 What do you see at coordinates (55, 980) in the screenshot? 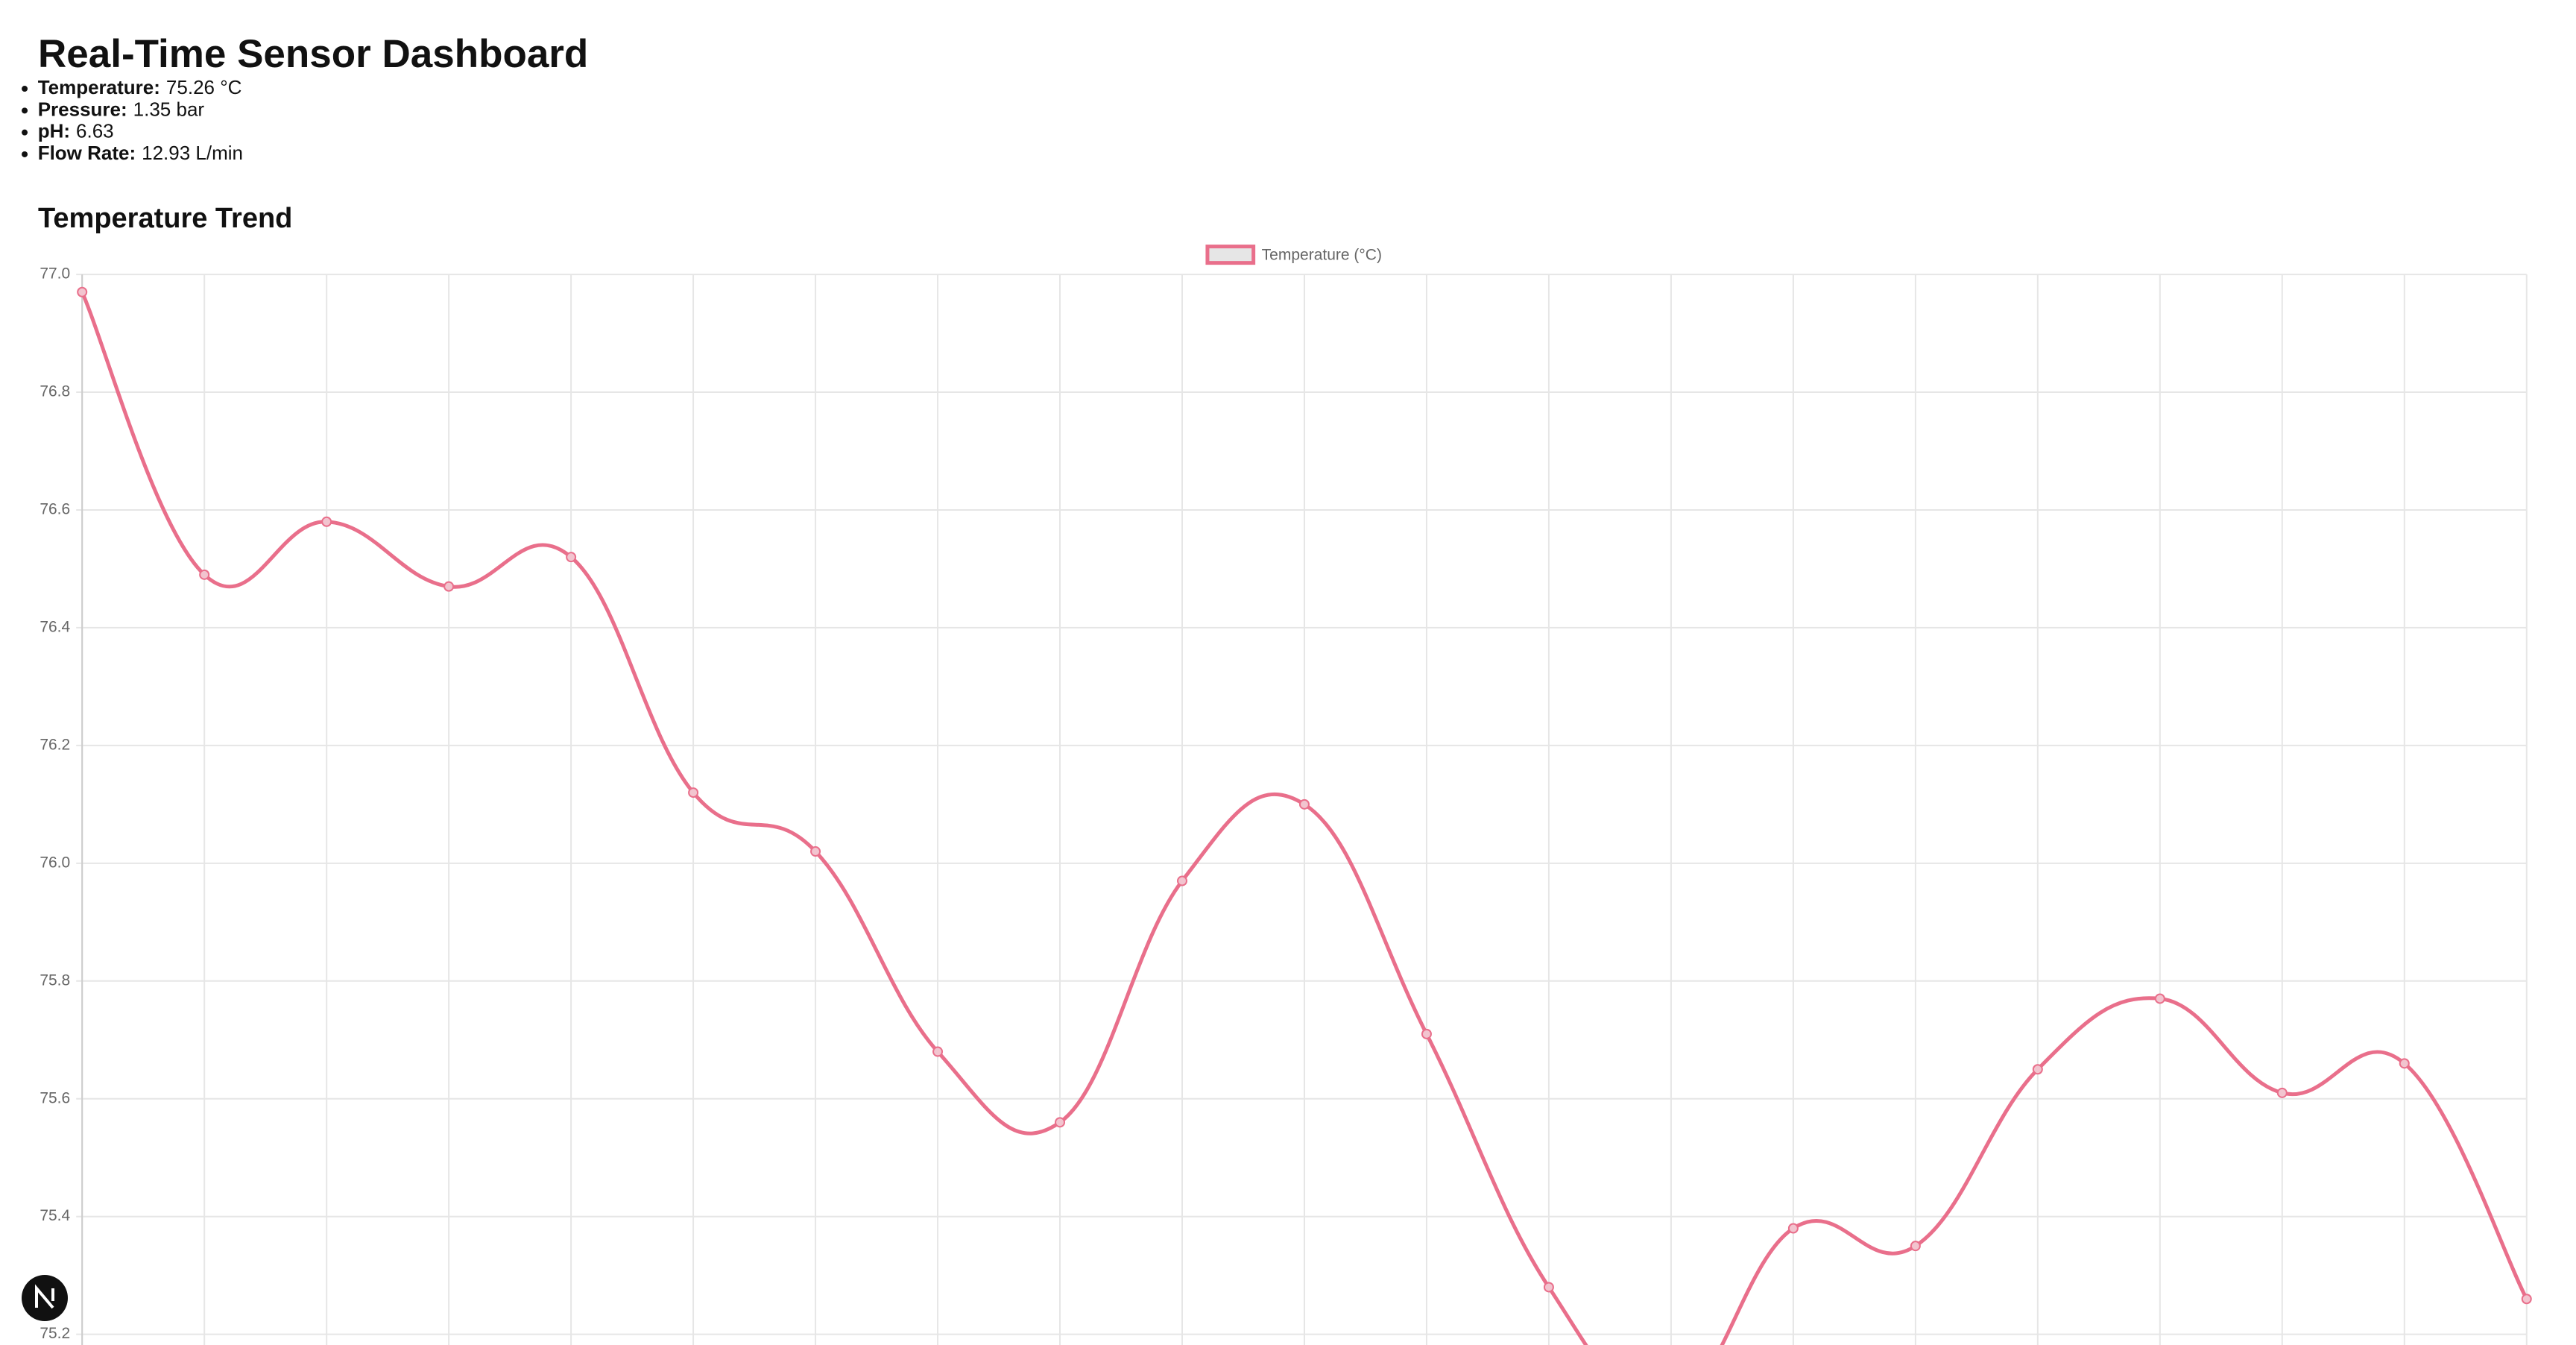
I see `y-tick-label: 75.8` at bounding box center [55, 980].